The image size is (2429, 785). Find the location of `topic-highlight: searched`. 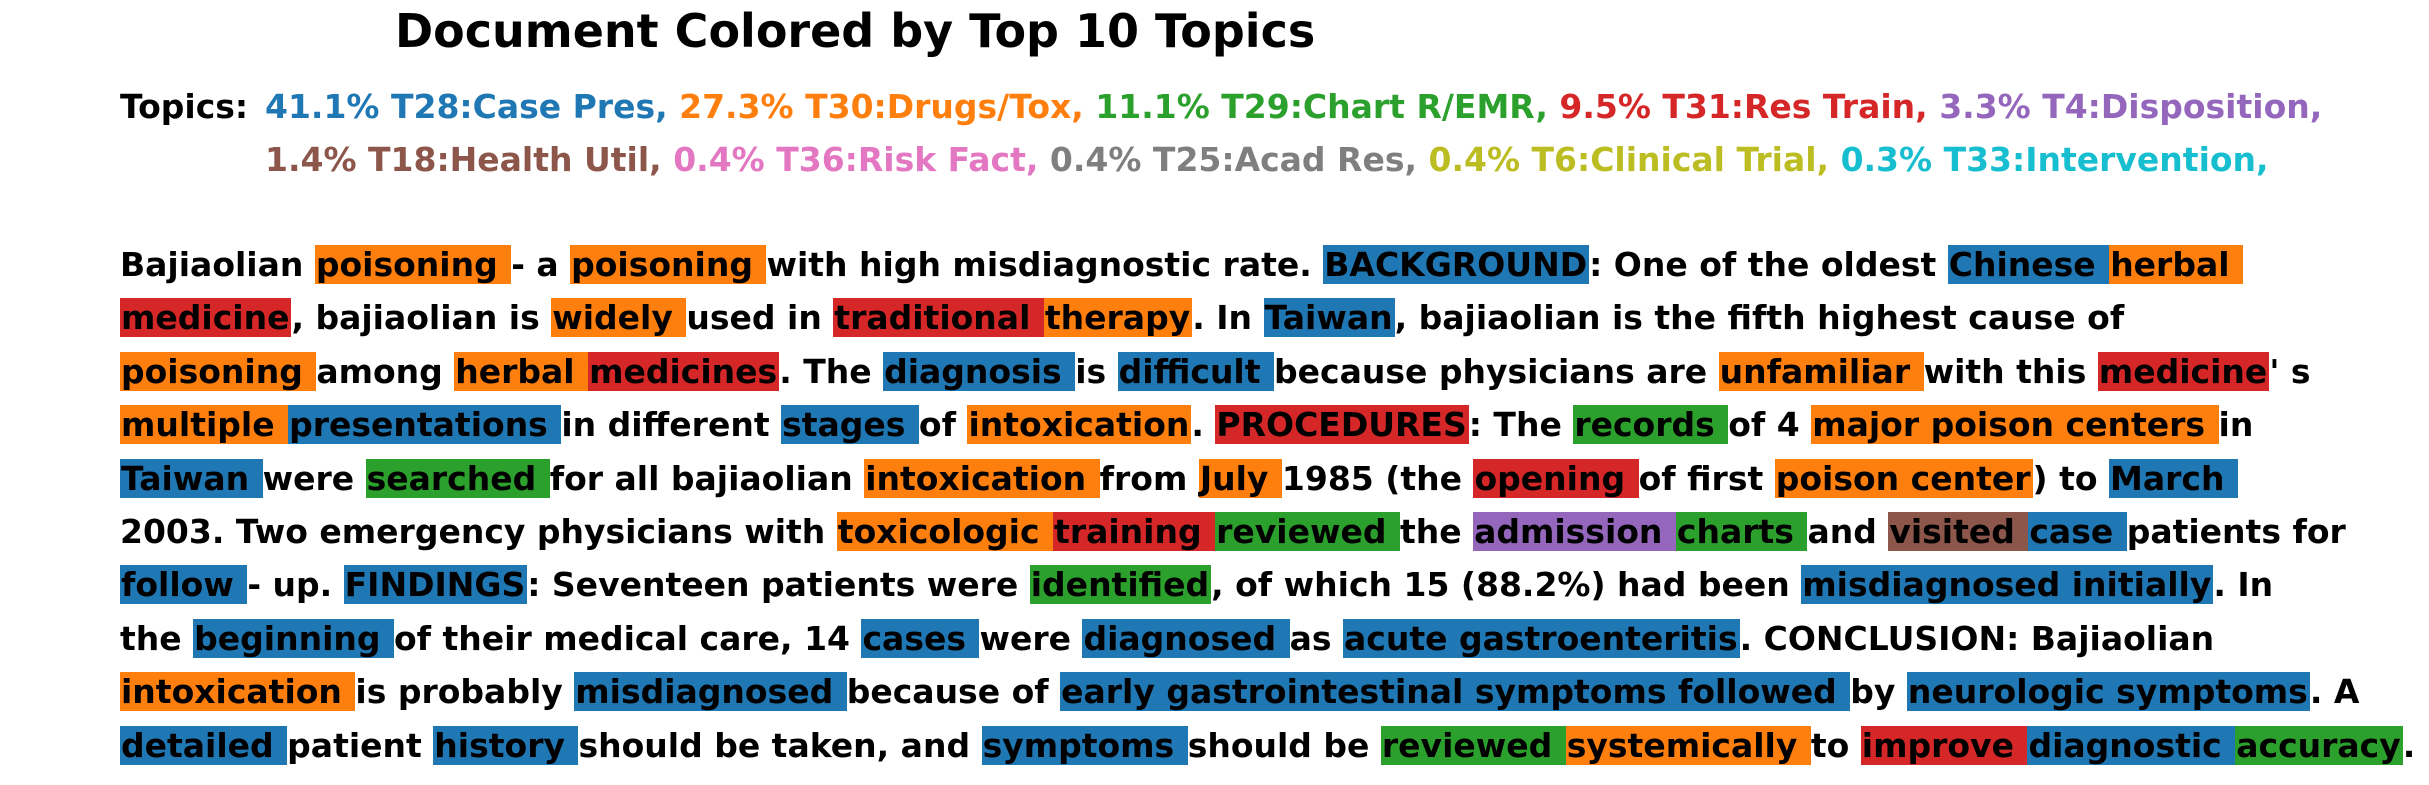

topic-highlight: searched is located at coordinates (457, 478).